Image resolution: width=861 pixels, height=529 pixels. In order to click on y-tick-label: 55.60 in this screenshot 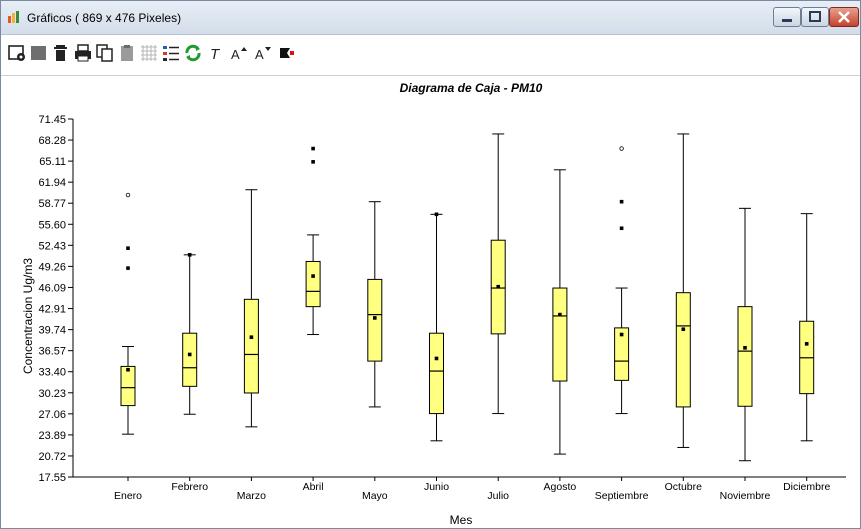, I will do `click(52, 225)`.